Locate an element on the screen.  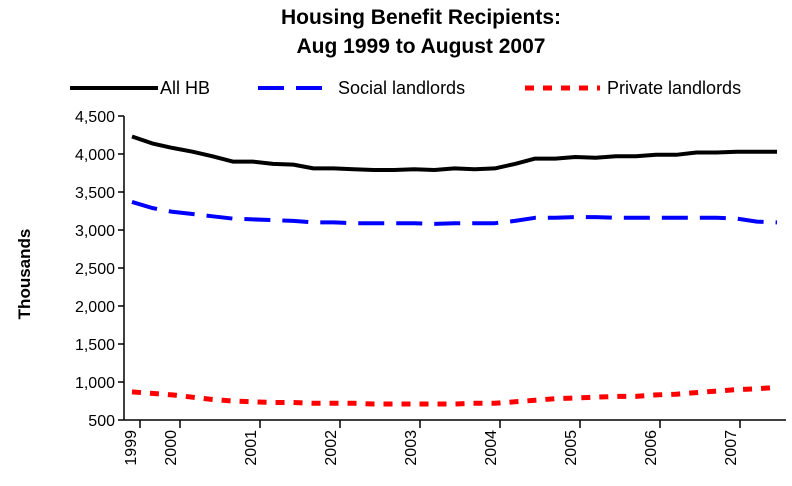
x-tick-label: 2006 is located at coordinates (651, 448).